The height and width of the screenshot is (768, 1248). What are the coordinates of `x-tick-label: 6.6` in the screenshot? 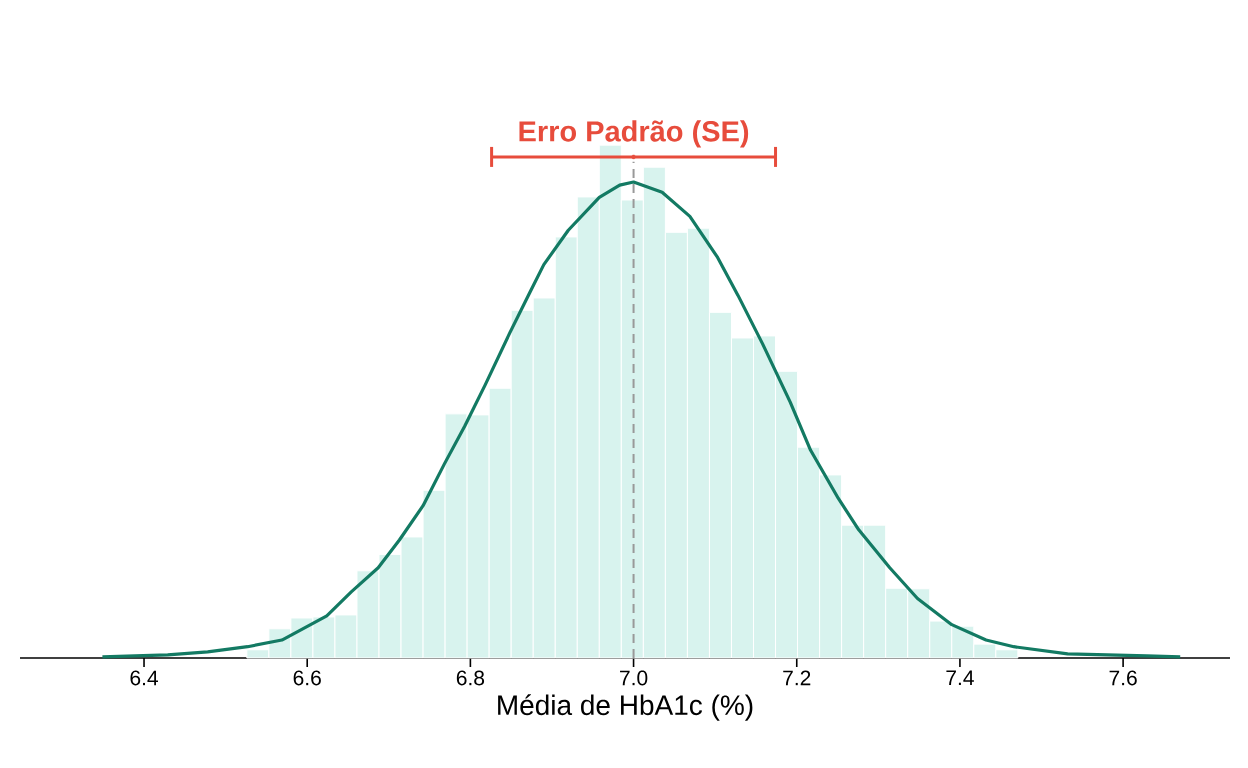 It's located at (307, 678).